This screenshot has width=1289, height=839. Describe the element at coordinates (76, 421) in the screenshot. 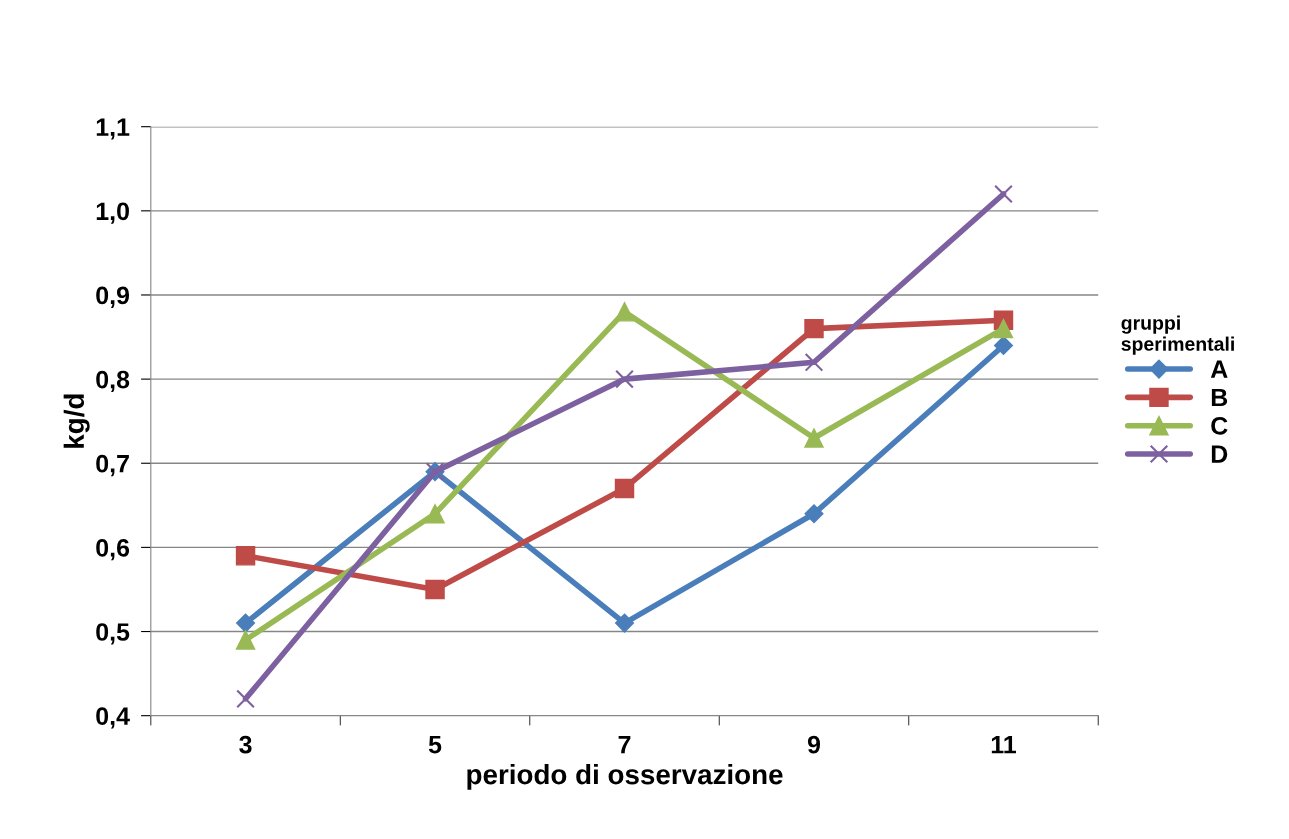

I see `y-axis-title: kg/d` at that location.